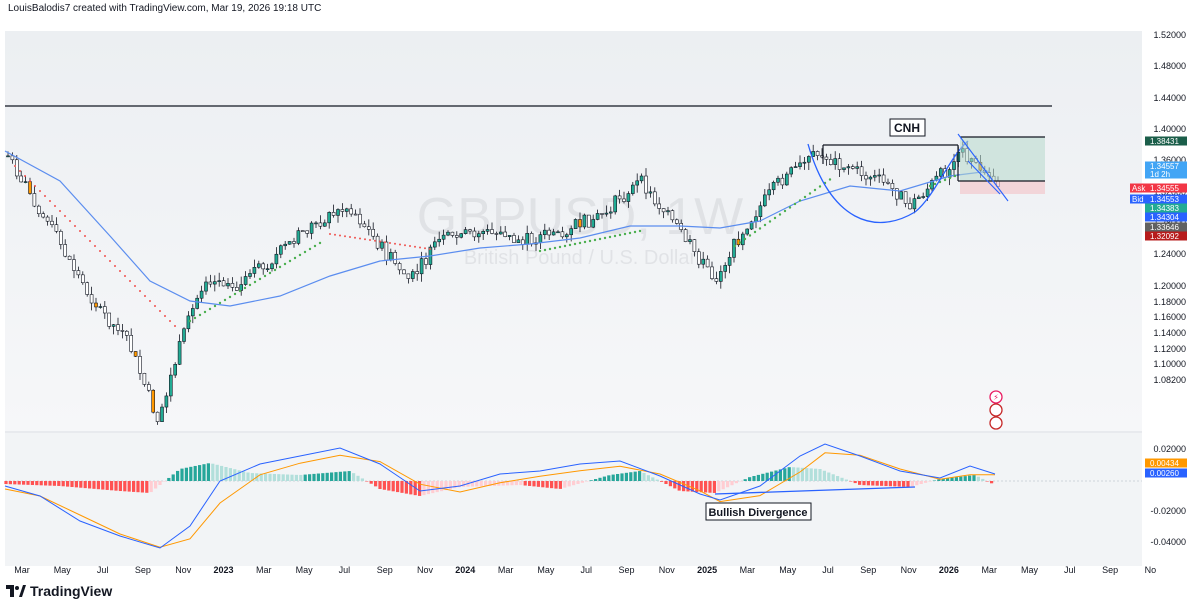  What do you see at coordinates (926, 178) in the screenshot?
I see `cnh-pattern-drawing` at bounding box center [926, 178].